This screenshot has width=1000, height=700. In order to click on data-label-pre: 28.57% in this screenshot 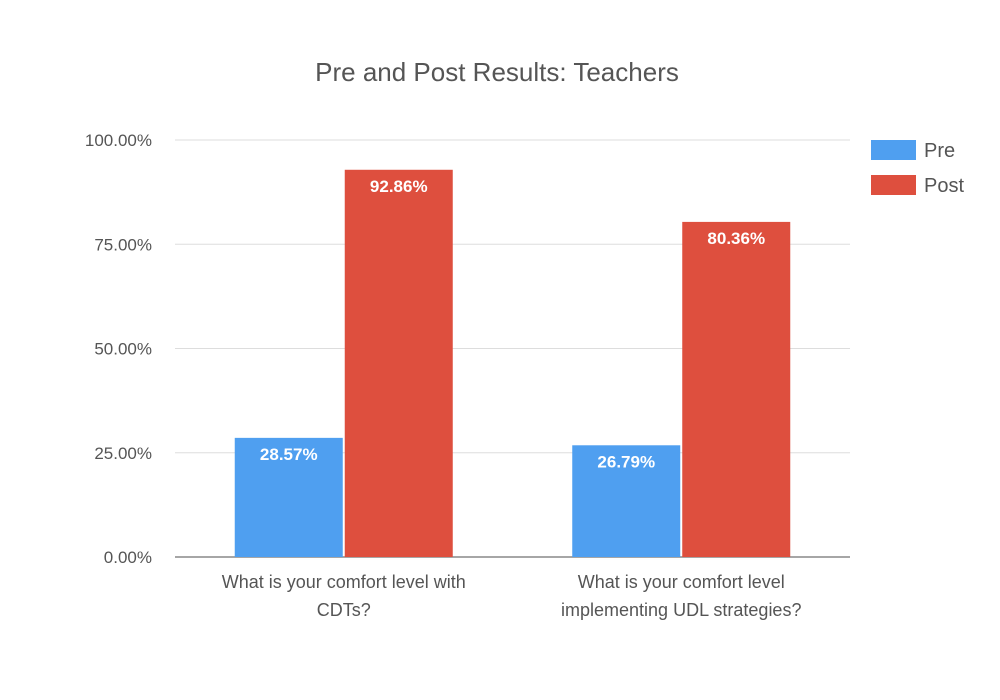, I will do `click(289, 454)`.